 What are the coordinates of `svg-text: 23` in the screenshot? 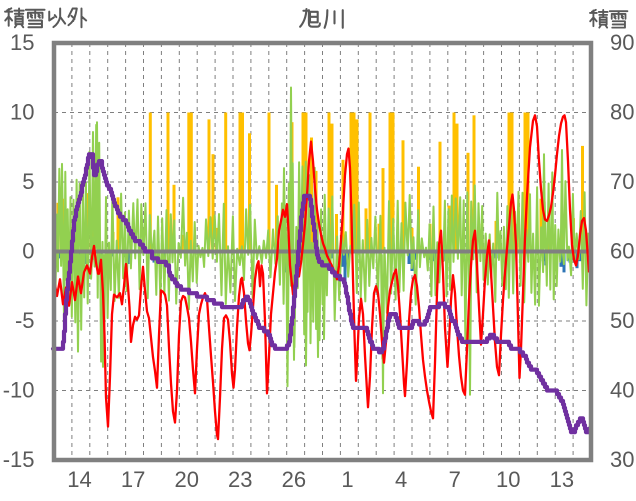 It's located at (240, 479).